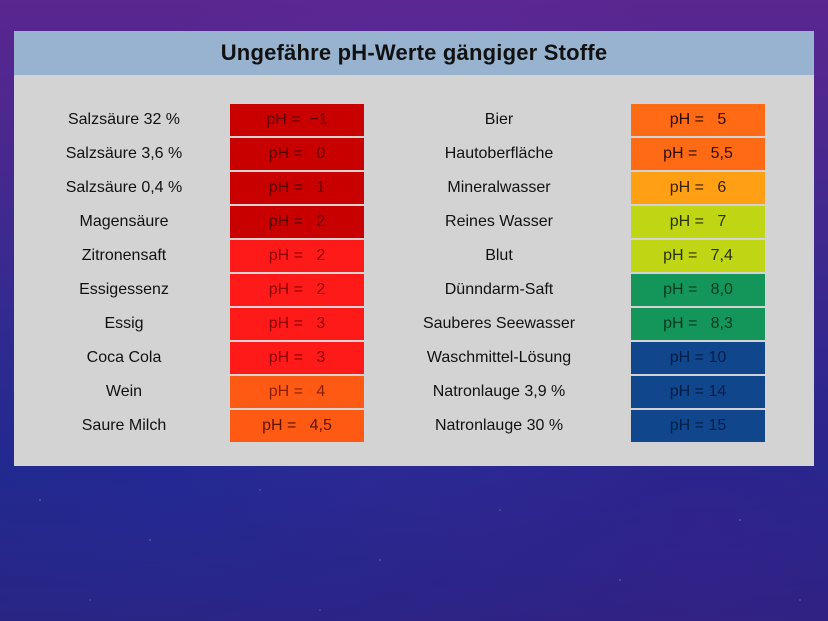 The width and height of the screenshot is (828, 621). What do you see at coordinates (124, 357) in the screenshot?
I see `substance-name: Coca Cola` at bounding box center [124, 357].